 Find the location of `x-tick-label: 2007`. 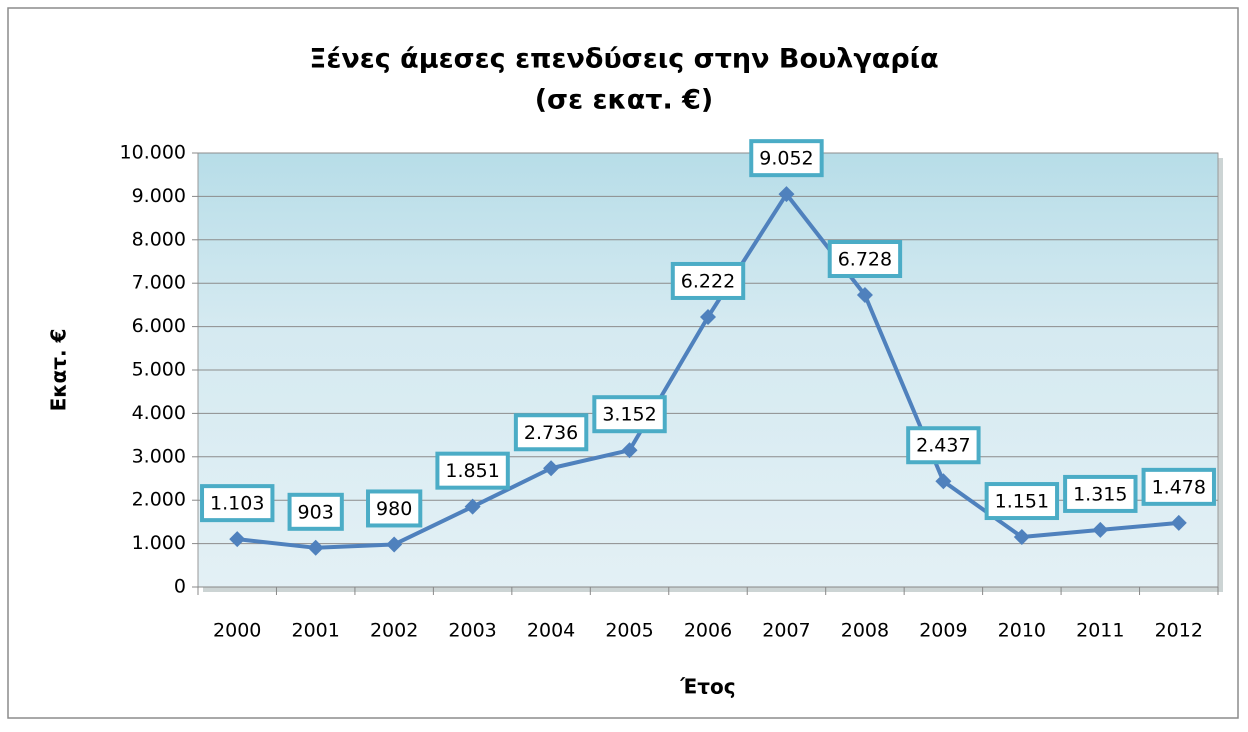

x-tick-label: 2007 is located at coordinates (786, 631).